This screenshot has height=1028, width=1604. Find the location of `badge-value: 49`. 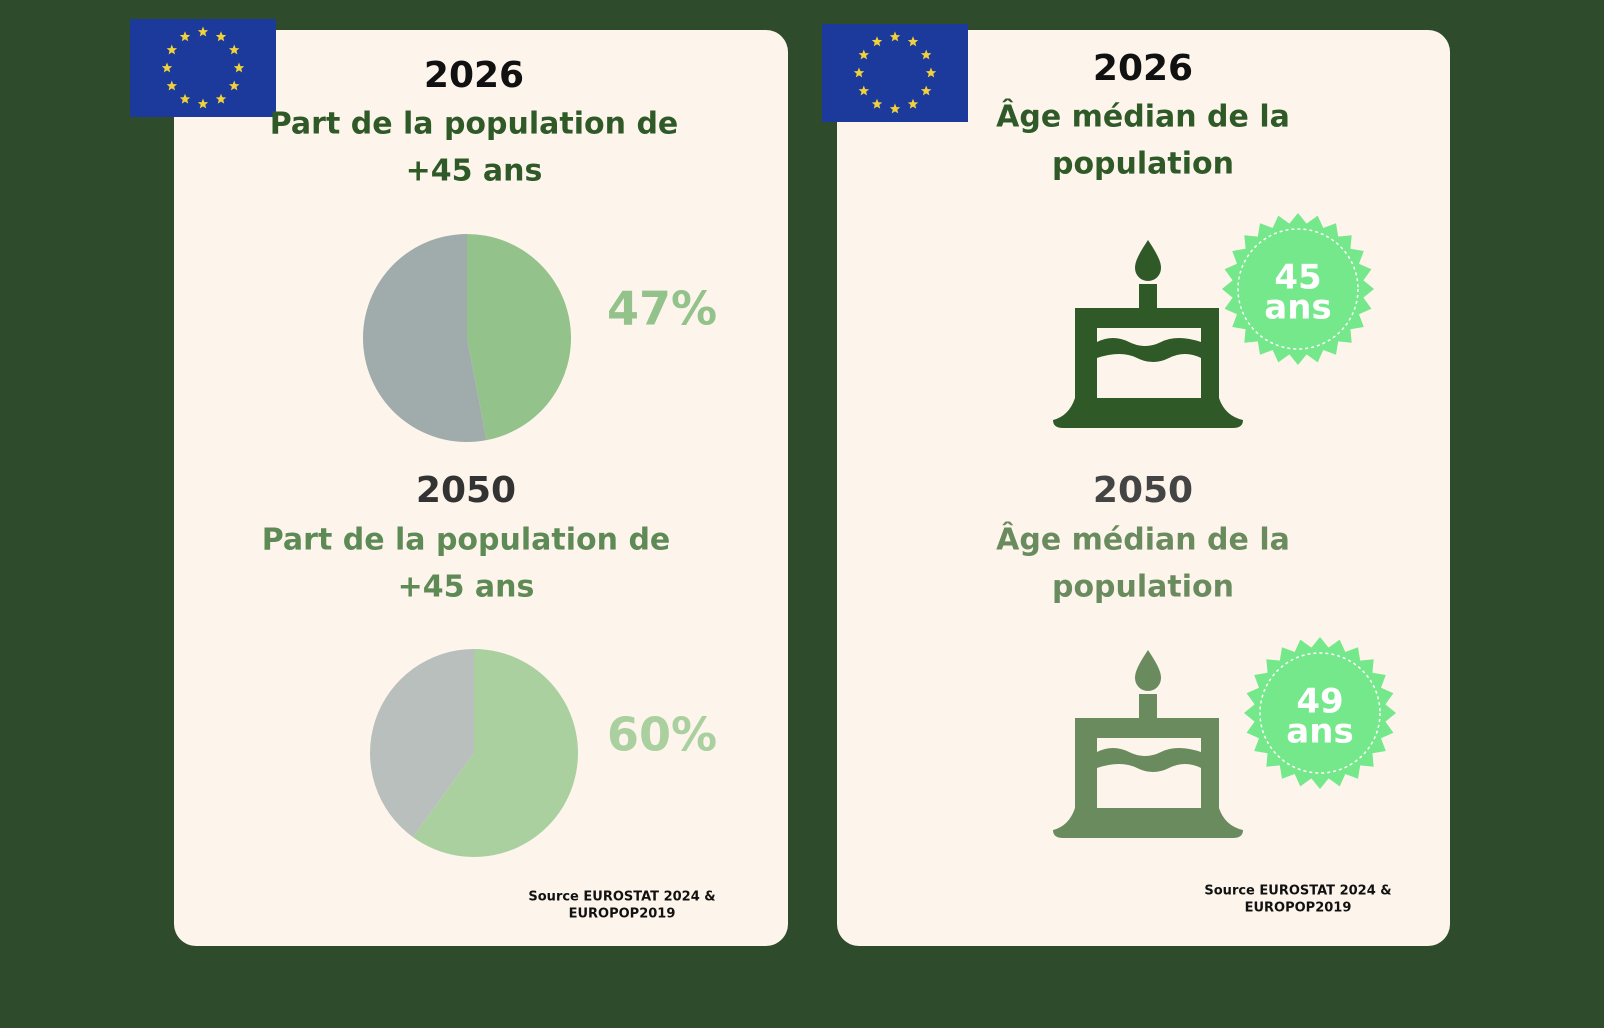

badge-value: 49 is located at coordinates (1319, 702).